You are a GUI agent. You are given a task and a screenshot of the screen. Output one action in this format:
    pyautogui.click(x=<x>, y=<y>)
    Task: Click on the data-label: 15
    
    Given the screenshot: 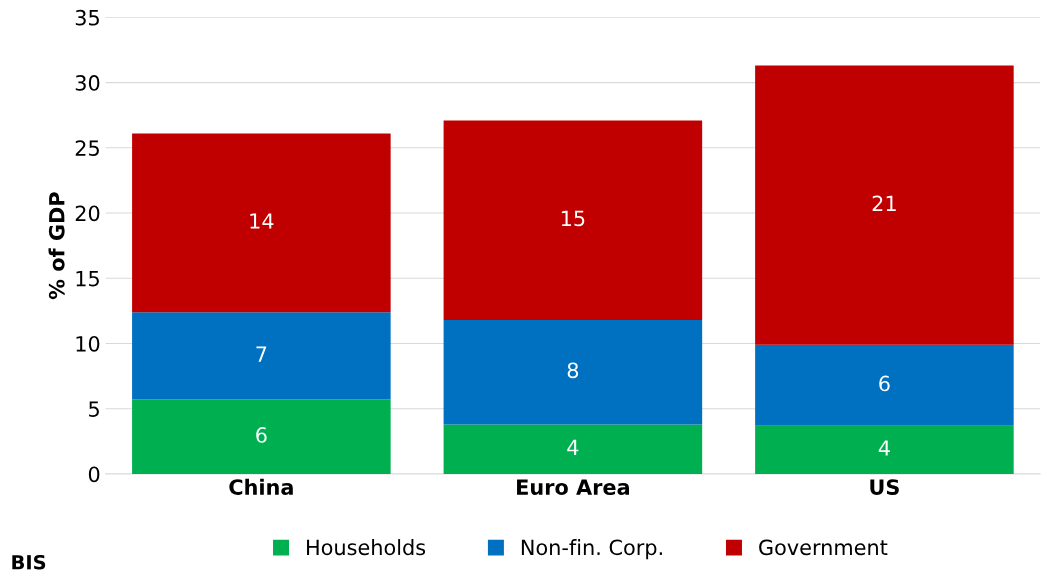 What is the action you would take?
    pyautogui.click(x=573, y=218)
    